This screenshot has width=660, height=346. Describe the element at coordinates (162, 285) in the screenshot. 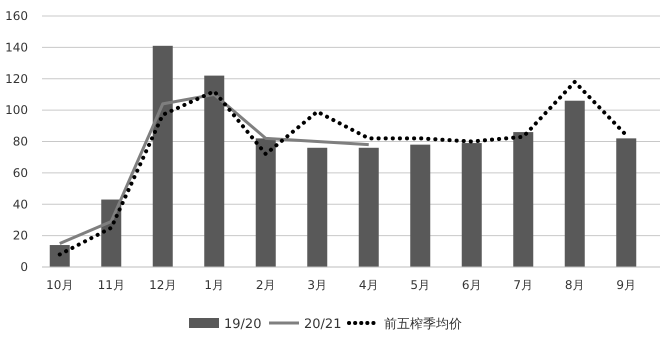

I see `xtick: 12月` at that location.